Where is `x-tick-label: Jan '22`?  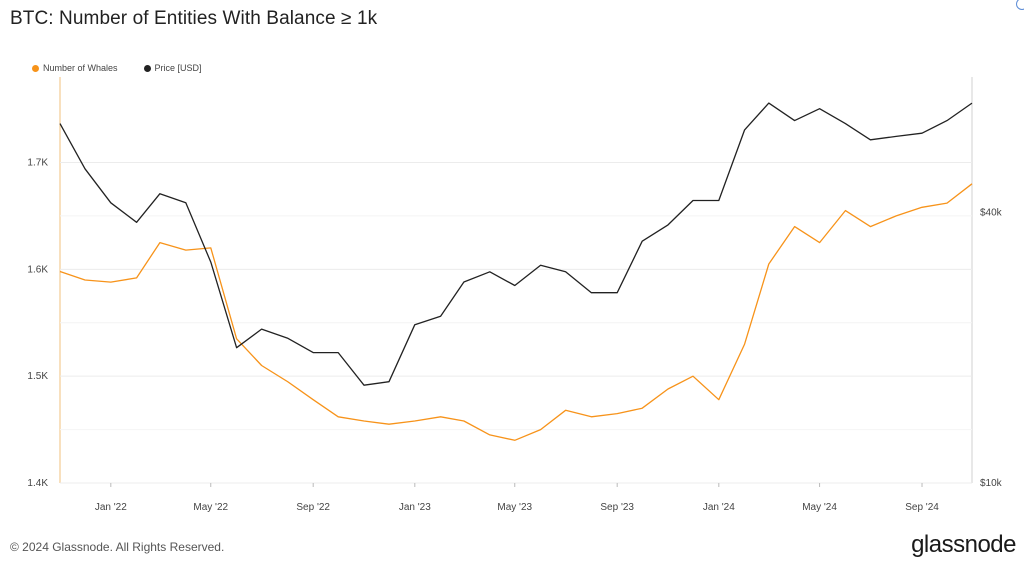 x-tick-label: Jan '22 is located at coordinates (111, 507).